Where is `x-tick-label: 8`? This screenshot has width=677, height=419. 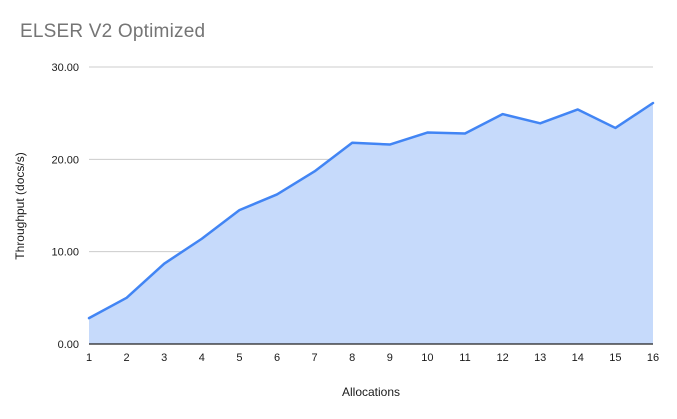 x-tick-label: 8 is located at coordinates (352, 358).